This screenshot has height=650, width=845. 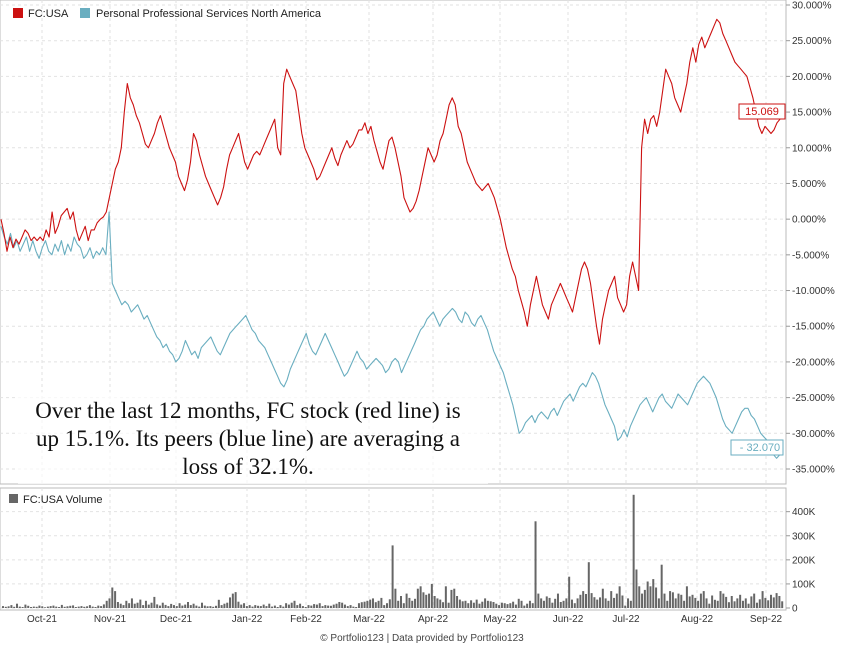 I want to click on y-tick-label: 0.000%, so click(x=809, y=220).